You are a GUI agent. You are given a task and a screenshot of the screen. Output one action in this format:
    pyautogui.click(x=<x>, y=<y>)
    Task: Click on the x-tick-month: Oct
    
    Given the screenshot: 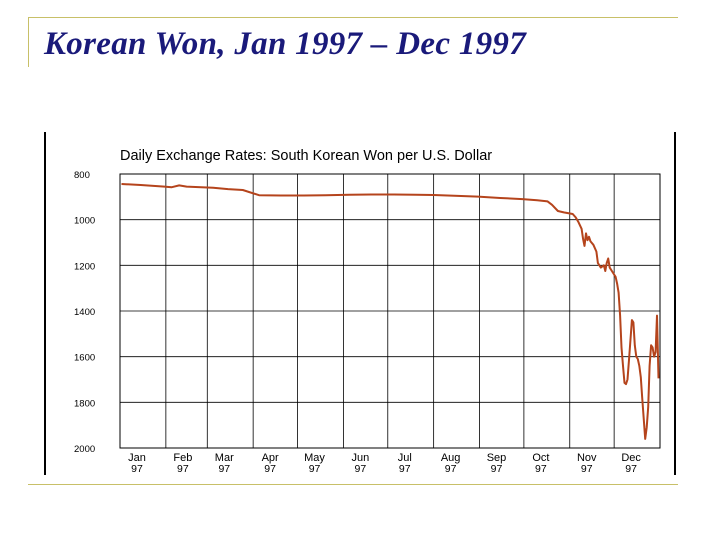 What is the action you would take?
    pyautogui.click(x=540, y=458)
    